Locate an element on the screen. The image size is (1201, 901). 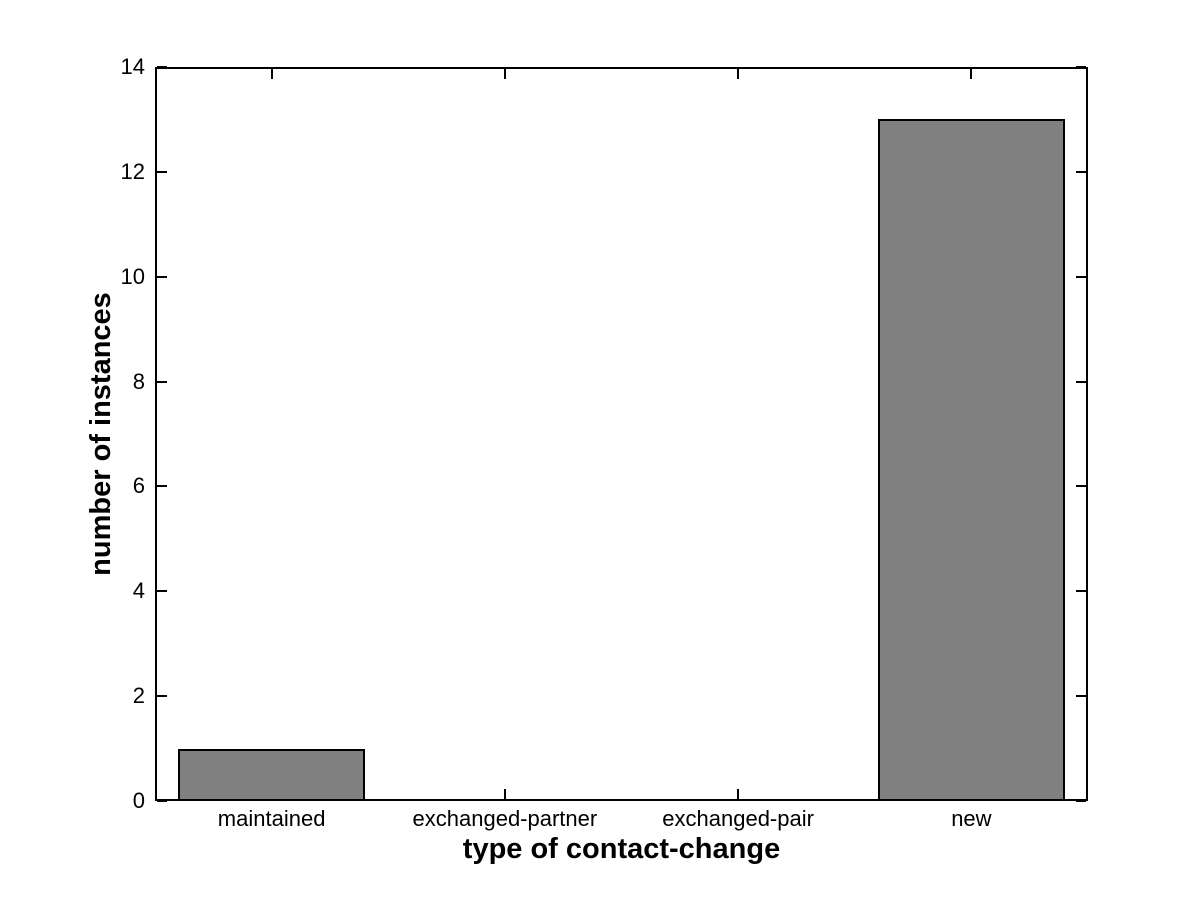
x-tick-label: new is located at coordinates (971, 818).